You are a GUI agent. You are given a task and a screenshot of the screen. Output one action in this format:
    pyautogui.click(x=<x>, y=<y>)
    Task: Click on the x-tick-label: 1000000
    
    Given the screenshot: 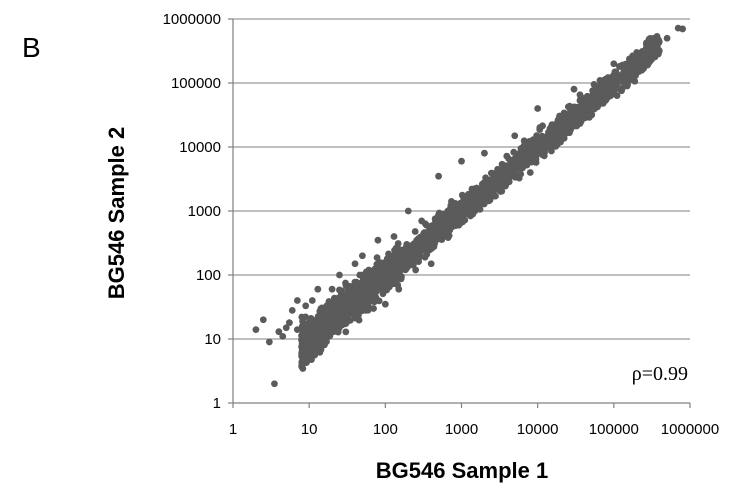 What is the action you would take?
    pyautogui.click(x=690, y=429)
    